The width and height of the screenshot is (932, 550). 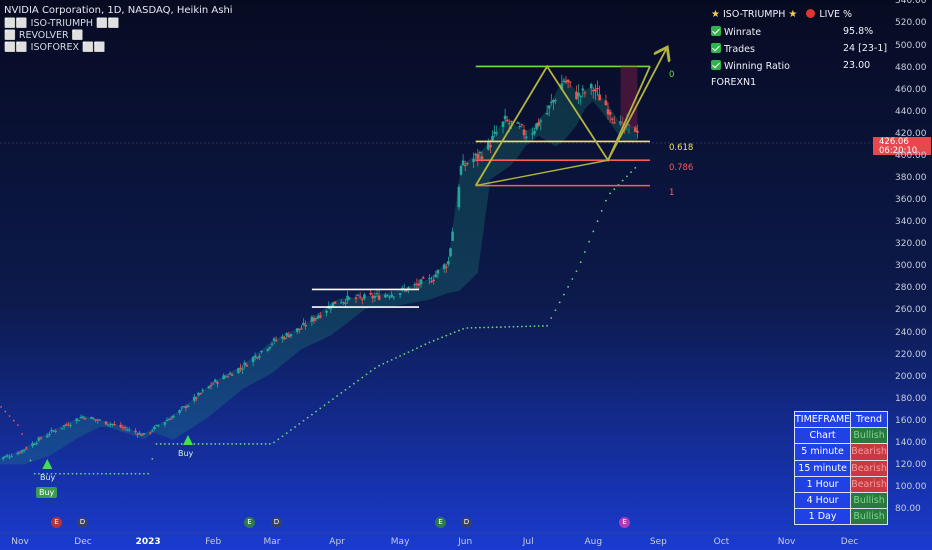 What do you see at coordinates (840, 517) in the screenshot?
I see `table-row: 1 Day Bullish` at bounding box center [840, 517].